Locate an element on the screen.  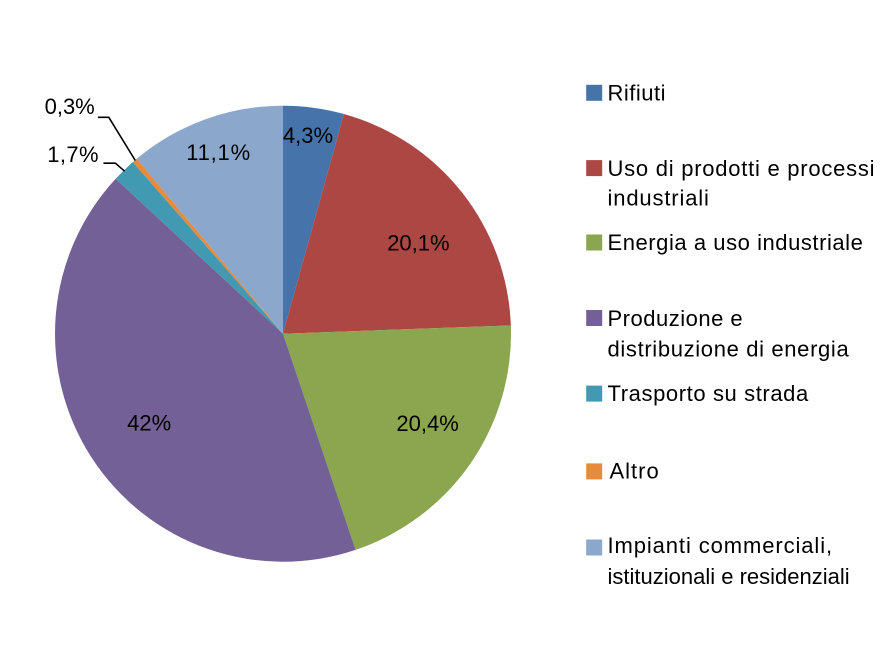
svg-text: Uso di prodotti e processi is located at coordinates (742, 168).